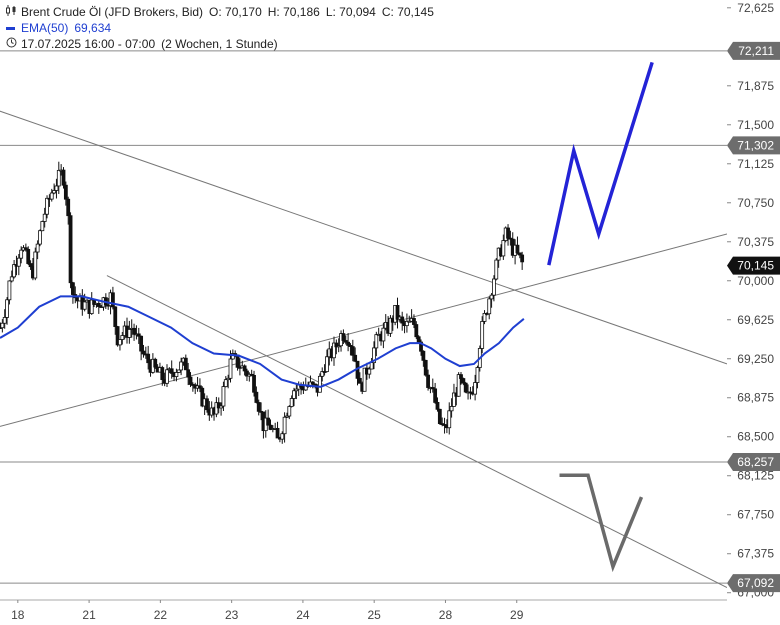 The width and height of the screenshot is (780, 625). I want to click on y-tick-label: 71,875, so click(755, 86).